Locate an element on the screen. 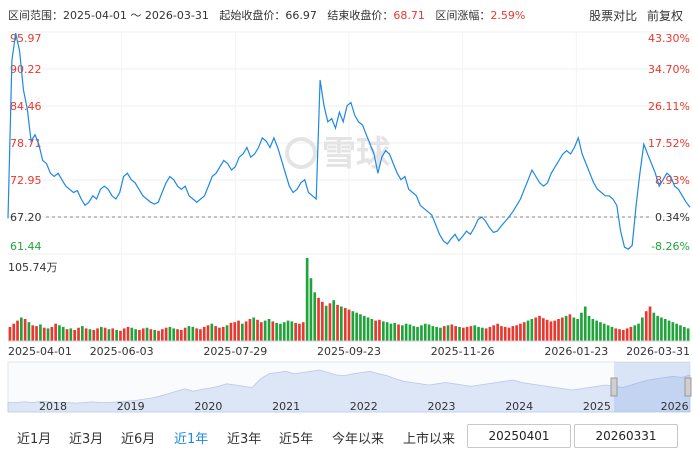 The height and width of the screenshot is (452, 693). range-value: 2025-04-01 ～ 2026-03-31 is located at coordinates (136, 15).